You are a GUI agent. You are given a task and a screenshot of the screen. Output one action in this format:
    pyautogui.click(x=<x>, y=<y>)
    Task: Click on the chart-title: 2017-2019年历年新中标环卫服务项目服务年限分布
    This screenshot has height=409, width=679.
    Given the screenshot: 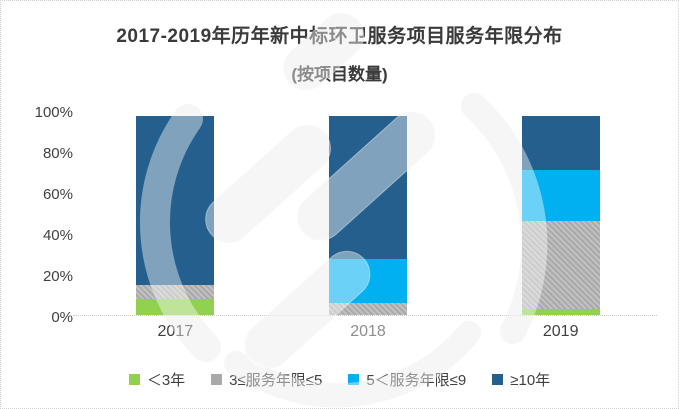 What is the action you would take?
    pyautogui.click(x=339, y=36)
    